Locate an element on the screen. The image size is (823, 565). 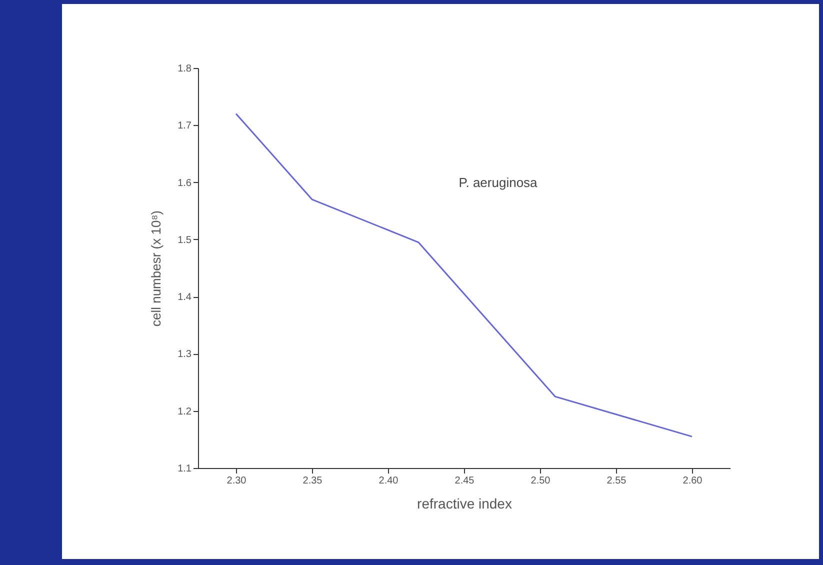
y-tick-label: 1.3 is located at coordinates (185, 354).